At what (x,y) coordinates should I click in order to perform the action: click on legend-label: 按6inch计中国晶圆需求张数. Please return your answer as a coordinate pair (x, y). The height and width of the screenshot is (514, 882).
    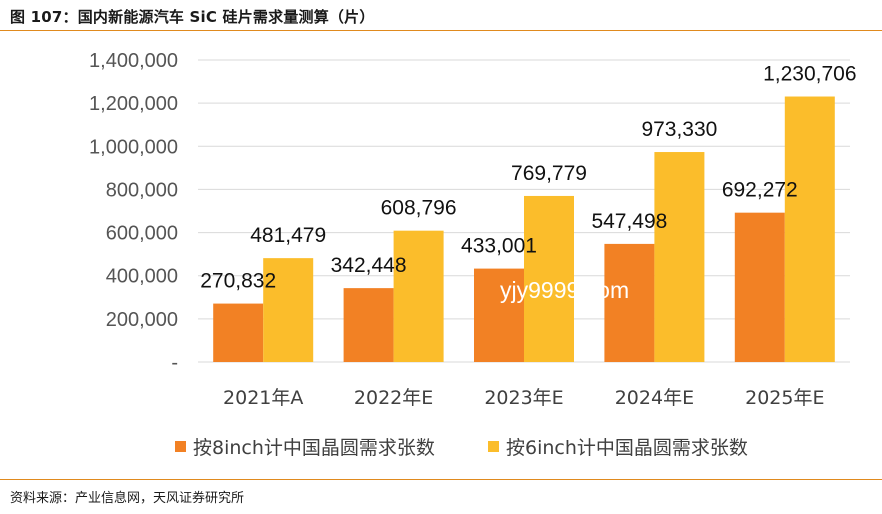
    Looking at the image, I should click on (627, 448).